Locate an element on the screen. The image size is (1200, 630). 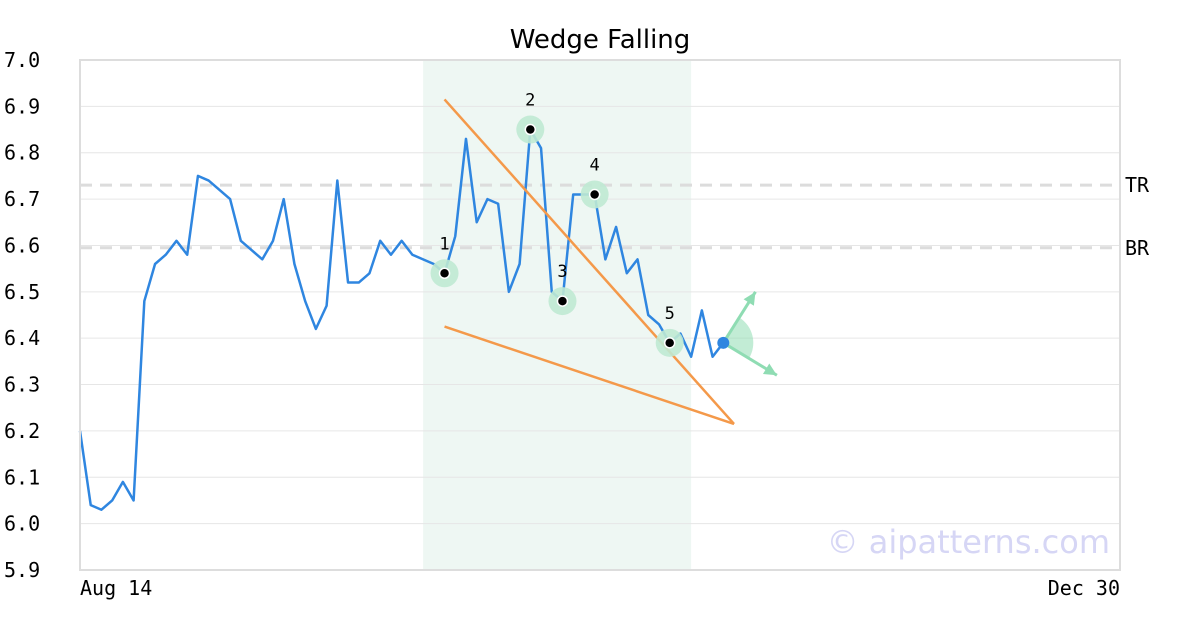
y-tick-label: 6.5 is located at coordinates (22, 292).